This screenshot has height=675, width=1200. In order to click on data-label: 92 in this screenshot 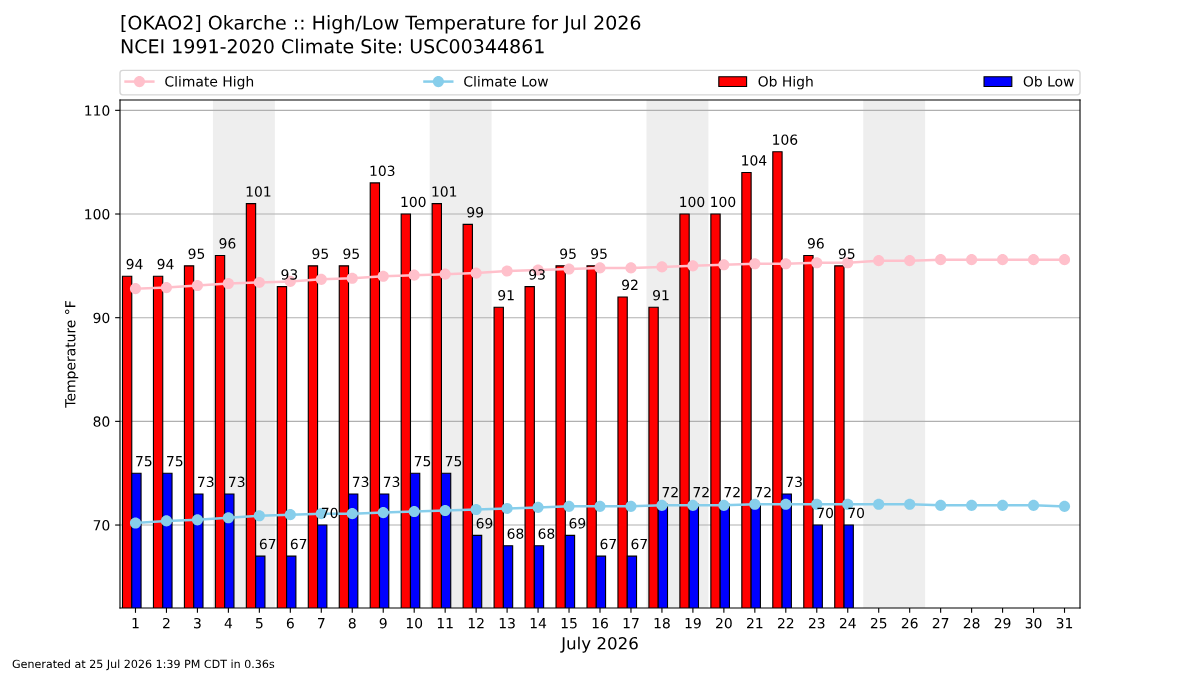, I will do `click(630, 285)`.